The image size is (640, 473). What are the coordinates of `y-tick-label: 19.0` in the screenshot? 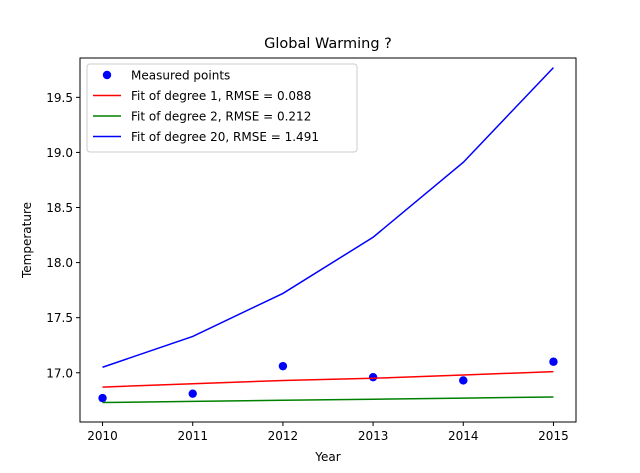 It's located at (59, 153).